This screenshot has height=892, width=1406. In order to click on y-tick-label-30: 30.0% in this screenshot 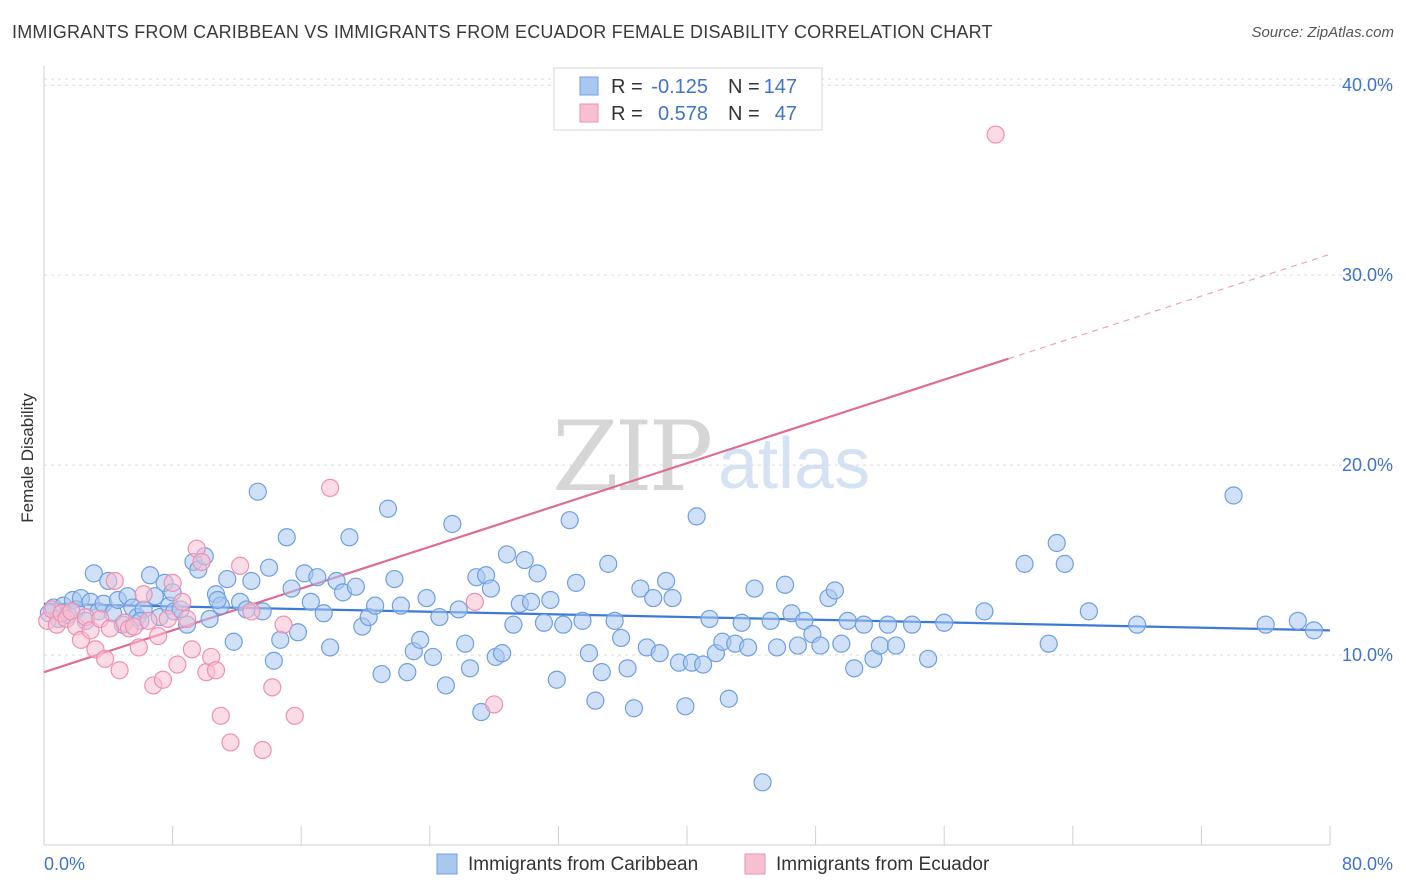, I will do `click(1367, 275)`.